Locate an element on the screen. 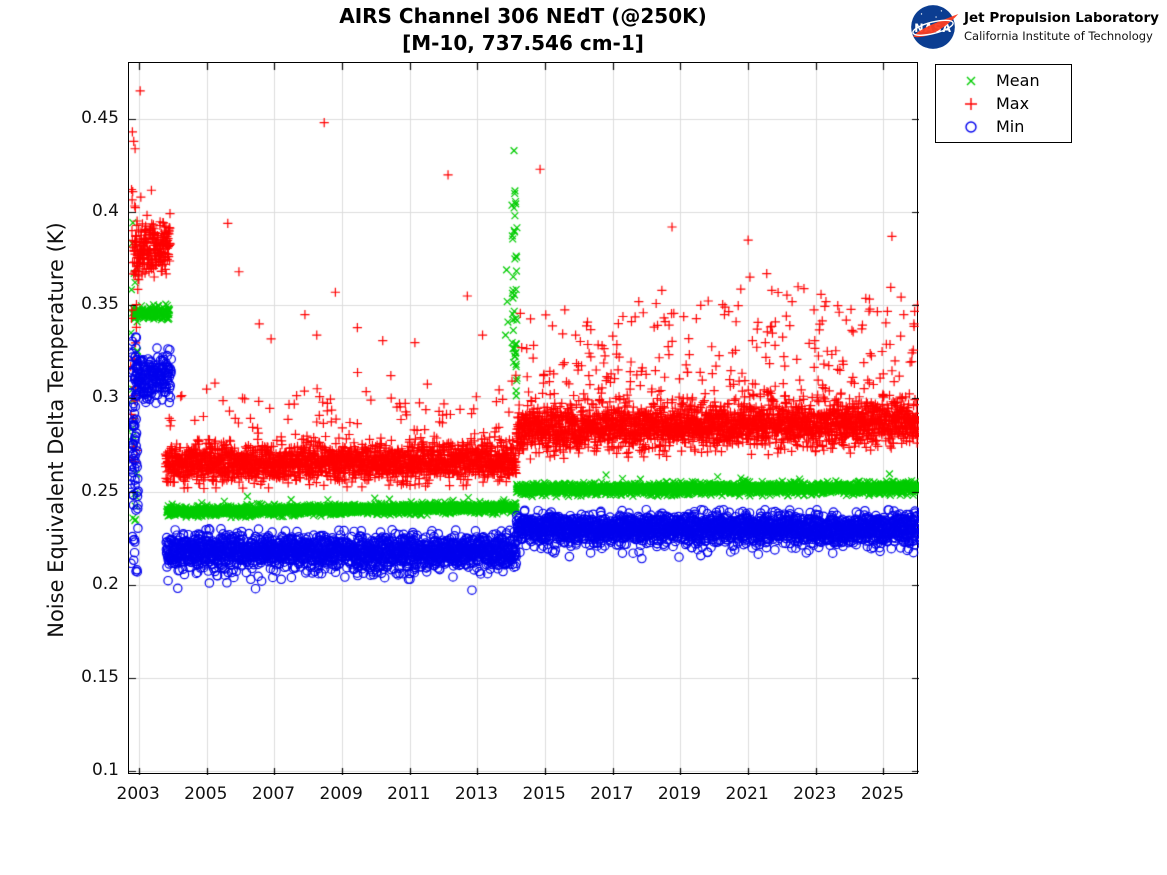  legend-item-max: Max is located at coordinates (1003, 103).